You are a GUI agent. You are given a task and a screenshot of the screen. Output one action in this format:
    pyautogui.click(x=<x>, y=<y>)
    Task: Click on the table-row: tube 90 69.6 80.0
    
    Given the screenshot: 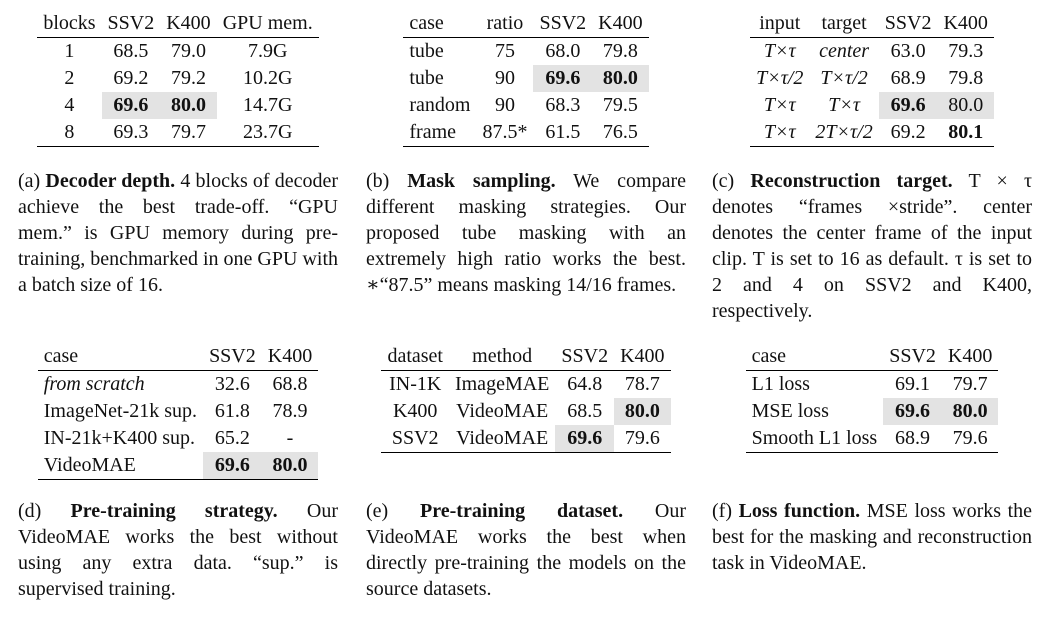 What is the action you would take?
    pyautogui.click(x=526, y=78)
    